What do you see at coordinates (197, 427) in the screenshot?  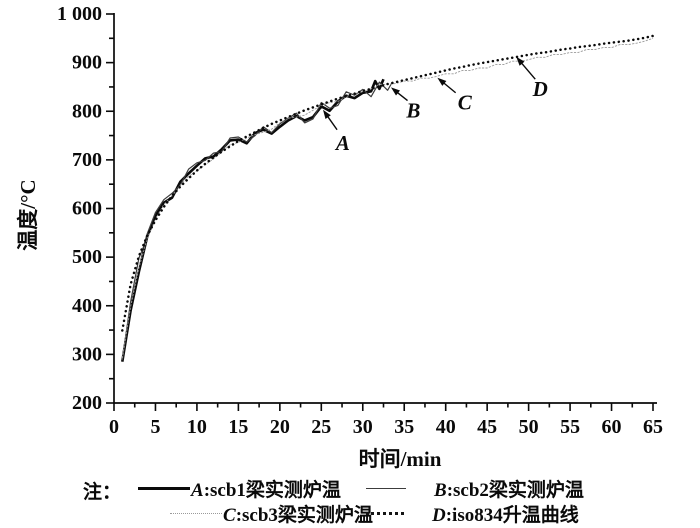 I see `x-tick-label: 10` at bounding box center [197, 427].